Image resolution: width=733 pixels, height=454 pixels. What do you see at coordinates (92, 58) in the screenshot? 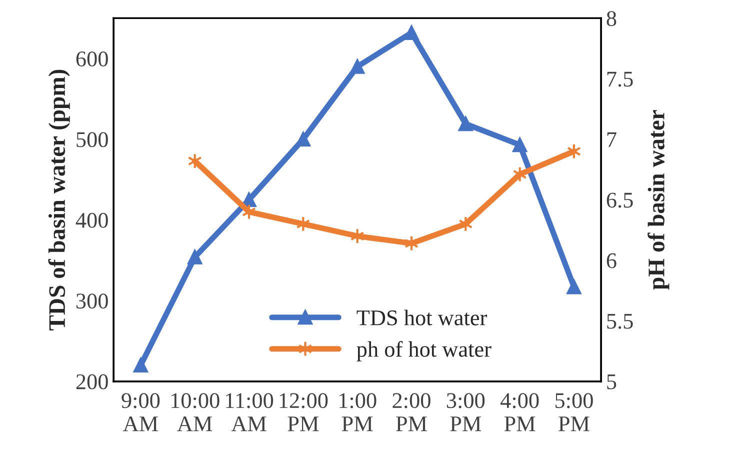
I see `y-tick-label: 600` at bounding box center [92, 58].